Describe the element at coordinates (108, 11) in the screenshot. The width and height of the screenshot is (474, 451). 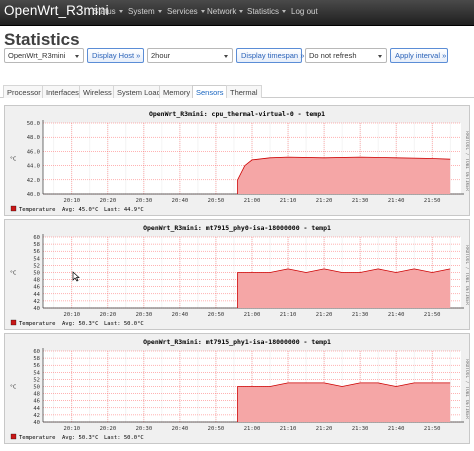
I see `nav-status: Status` at that location.